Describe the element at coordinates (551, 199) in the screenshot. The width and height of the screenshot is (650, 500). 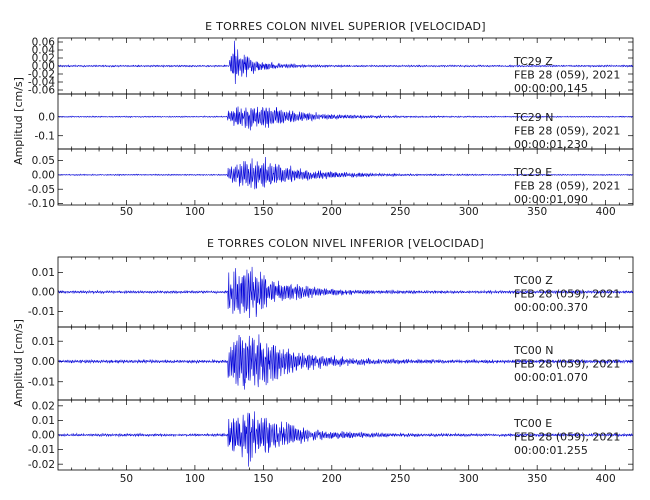
I see `time-label: 00:00:01.090` at that location.